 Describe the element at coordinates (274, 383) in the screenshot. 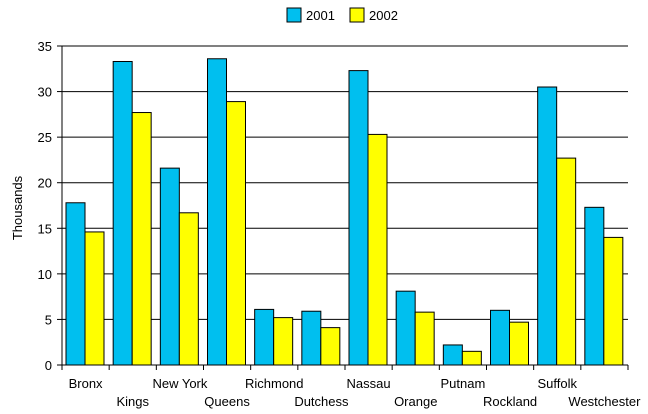

I see `x-tick-label: Richmond` at that location.